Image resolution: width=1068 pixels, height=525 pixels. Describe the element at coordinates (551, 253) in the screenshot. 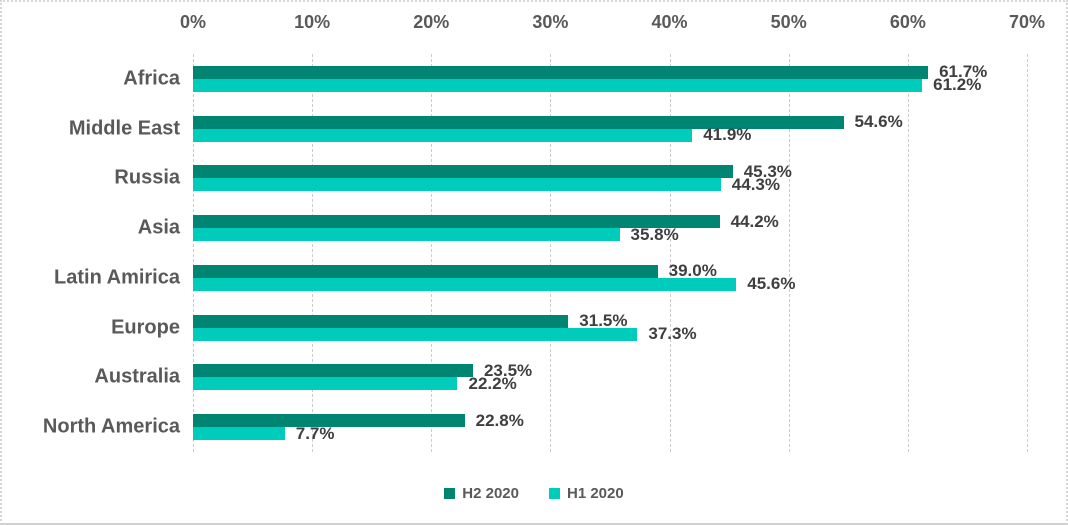

I see `gridline-30%` at that location.